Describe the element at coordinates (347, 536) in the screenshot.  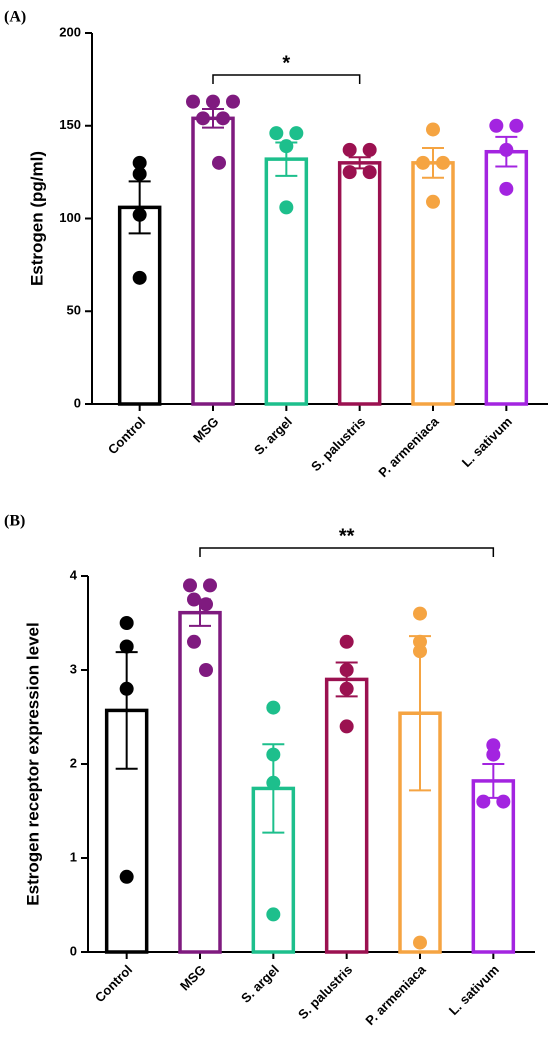
I see `significance-label: **` at that location.